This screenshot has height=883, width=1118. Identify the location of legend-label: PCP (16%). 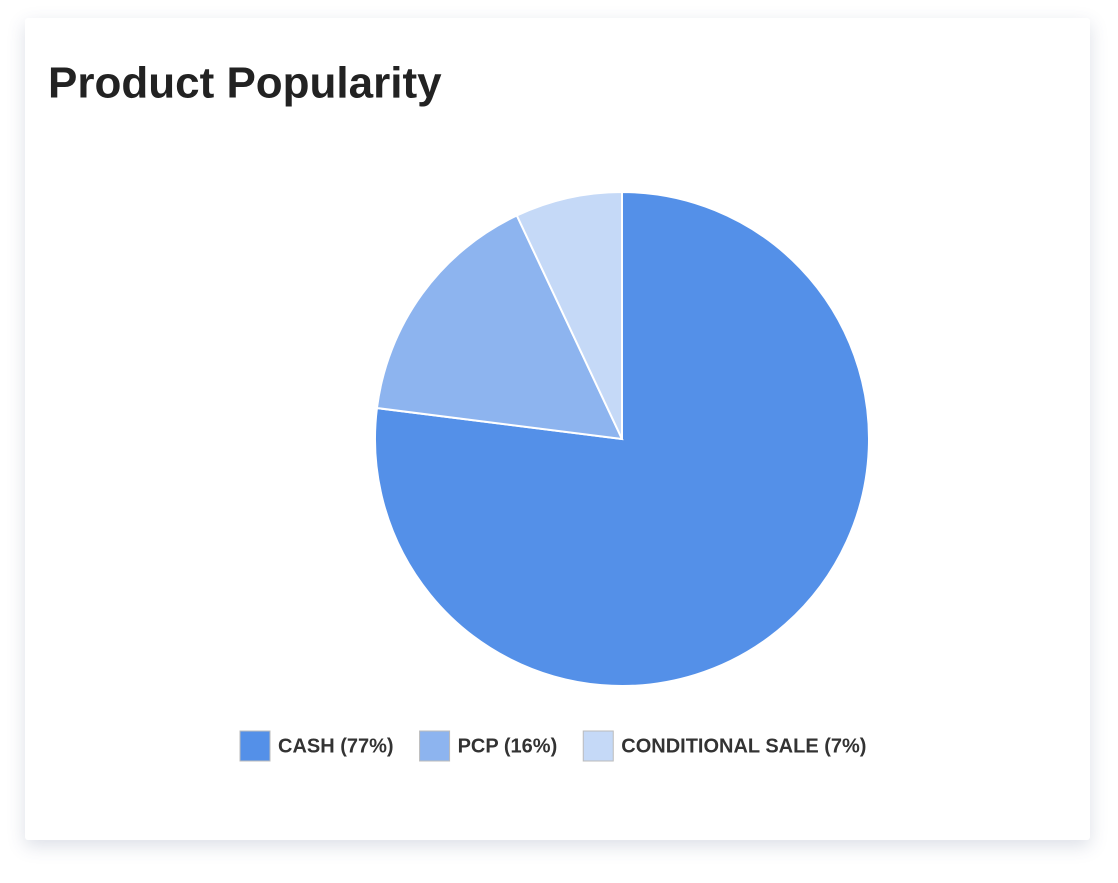
(508, 746).